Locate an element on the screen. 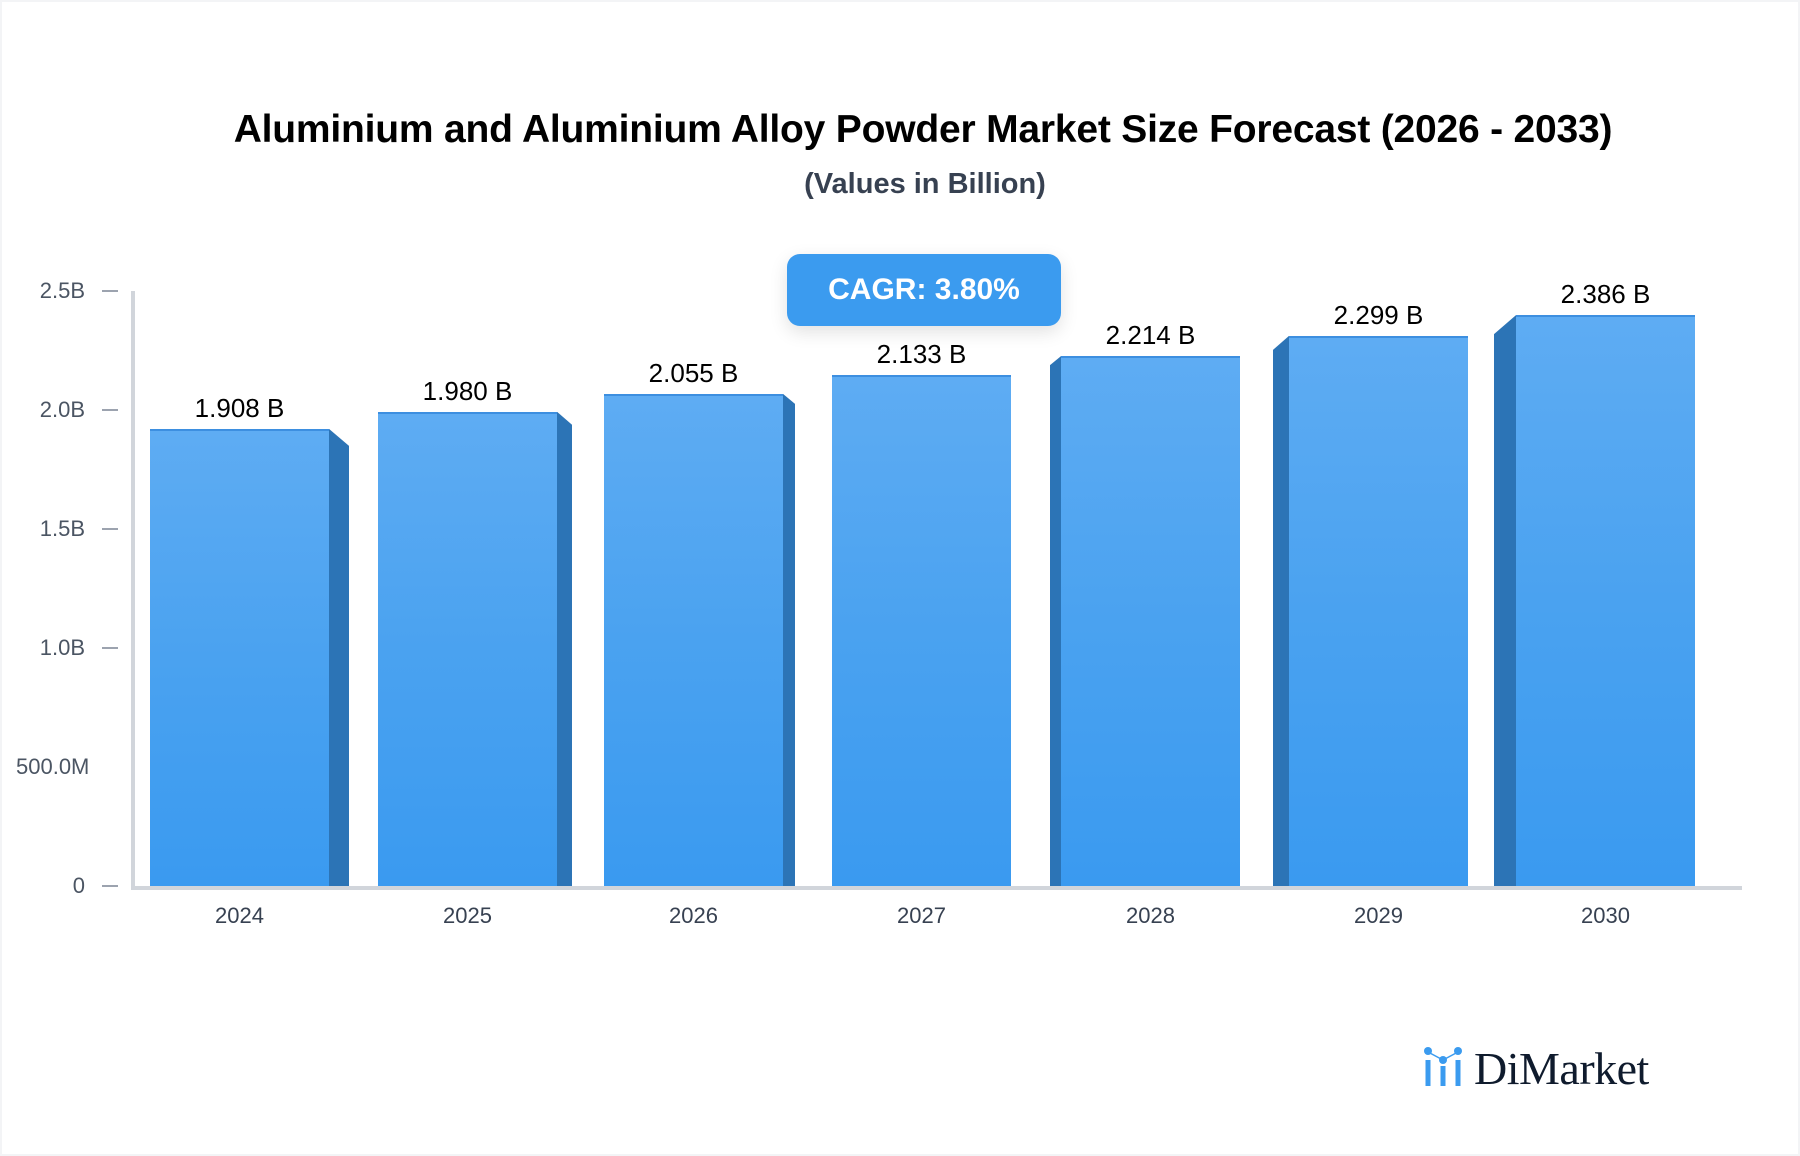  bar-2027 is located at coordinates (921, 630).